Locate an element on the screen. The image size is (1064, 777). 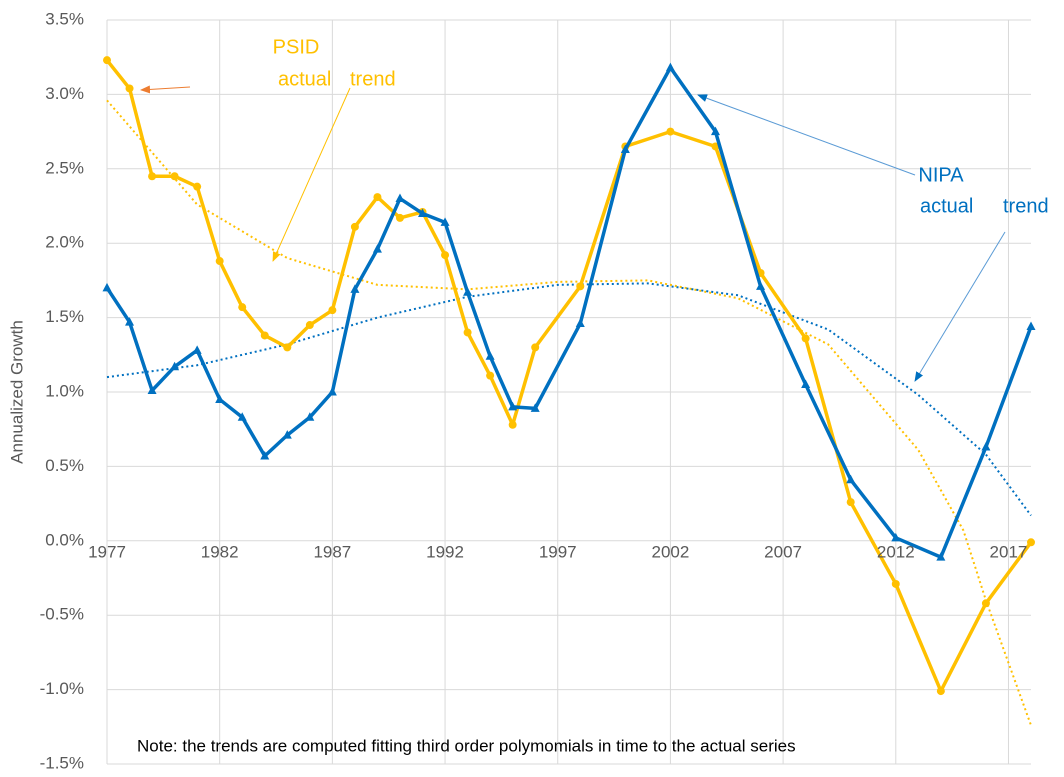
x-tick-label: 2002 is located at coordinates (671, 551).